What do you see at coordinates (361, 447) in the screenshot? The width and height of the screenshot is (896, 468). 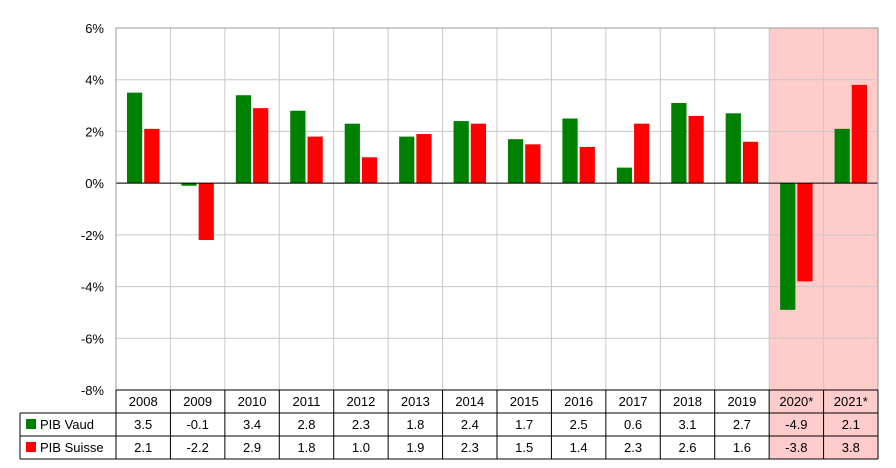 I see `data-label: 1.0` at bounding box center [361, 447].